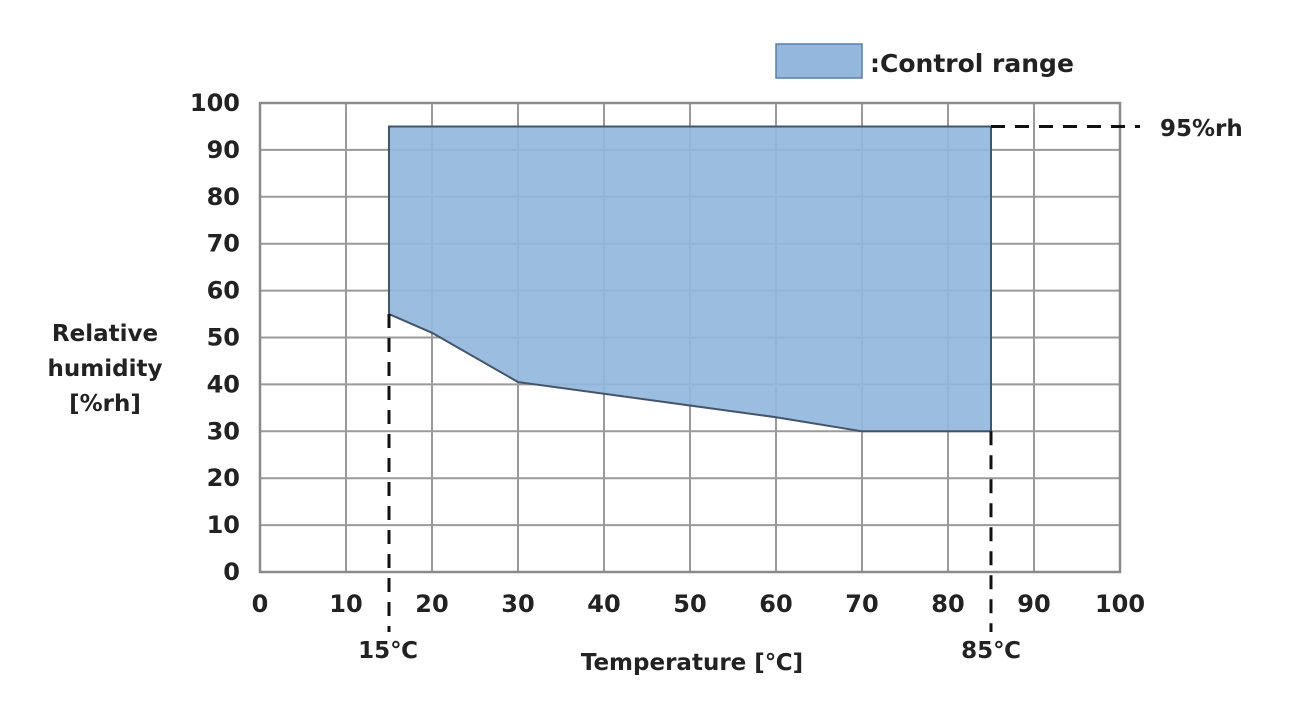  I want to click on annotation-15c: 15℃, so click(388, 651).